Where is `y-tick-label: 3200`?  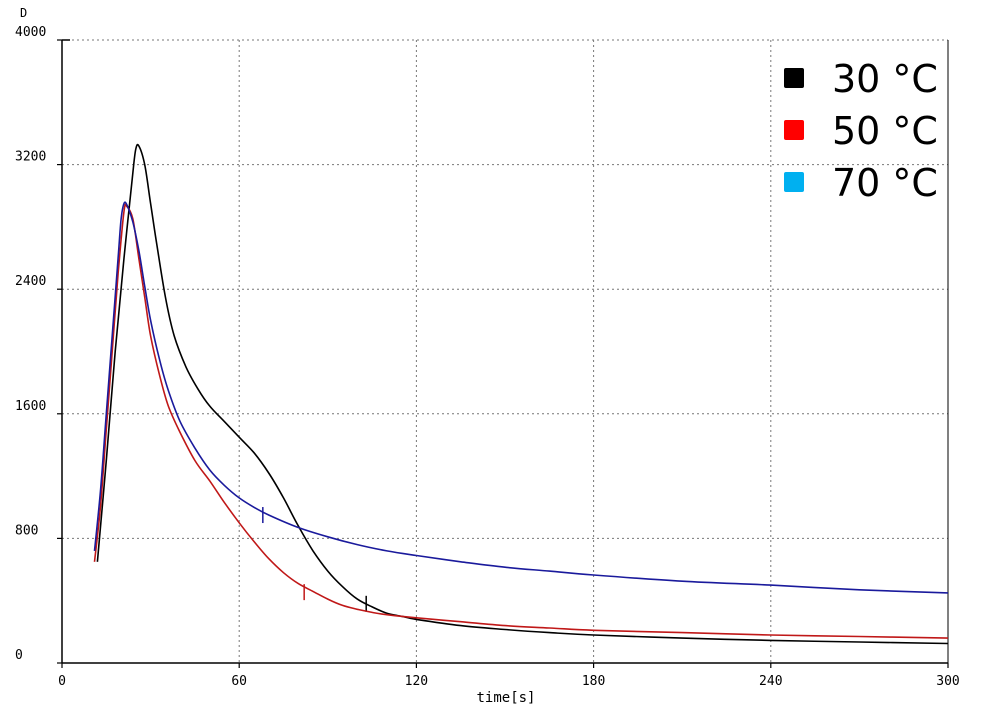
y-tick-label: 3200 is located at coordinates (30, 157).